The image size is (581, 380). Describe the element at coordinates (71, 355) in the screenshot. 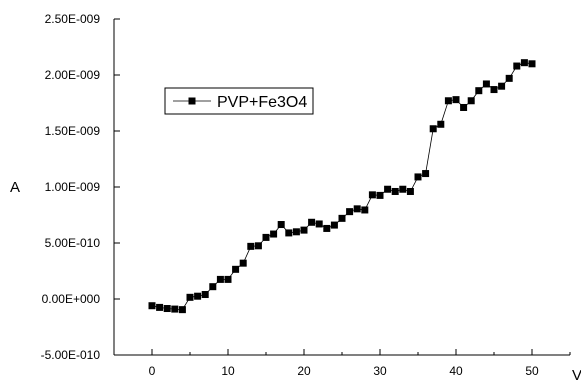

I see `y-tick-label: -5.00E-010` at that location.